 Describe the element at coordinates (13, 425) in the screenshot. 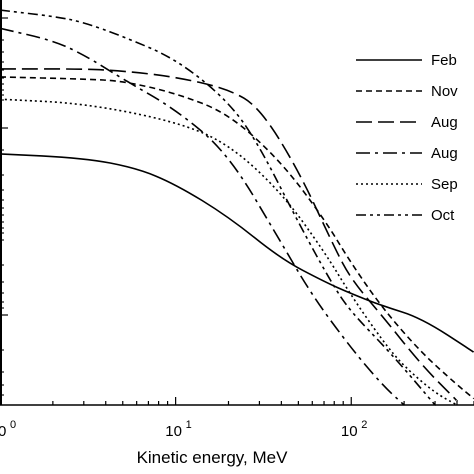

I see `x-tick-exponent: 0` at that location.